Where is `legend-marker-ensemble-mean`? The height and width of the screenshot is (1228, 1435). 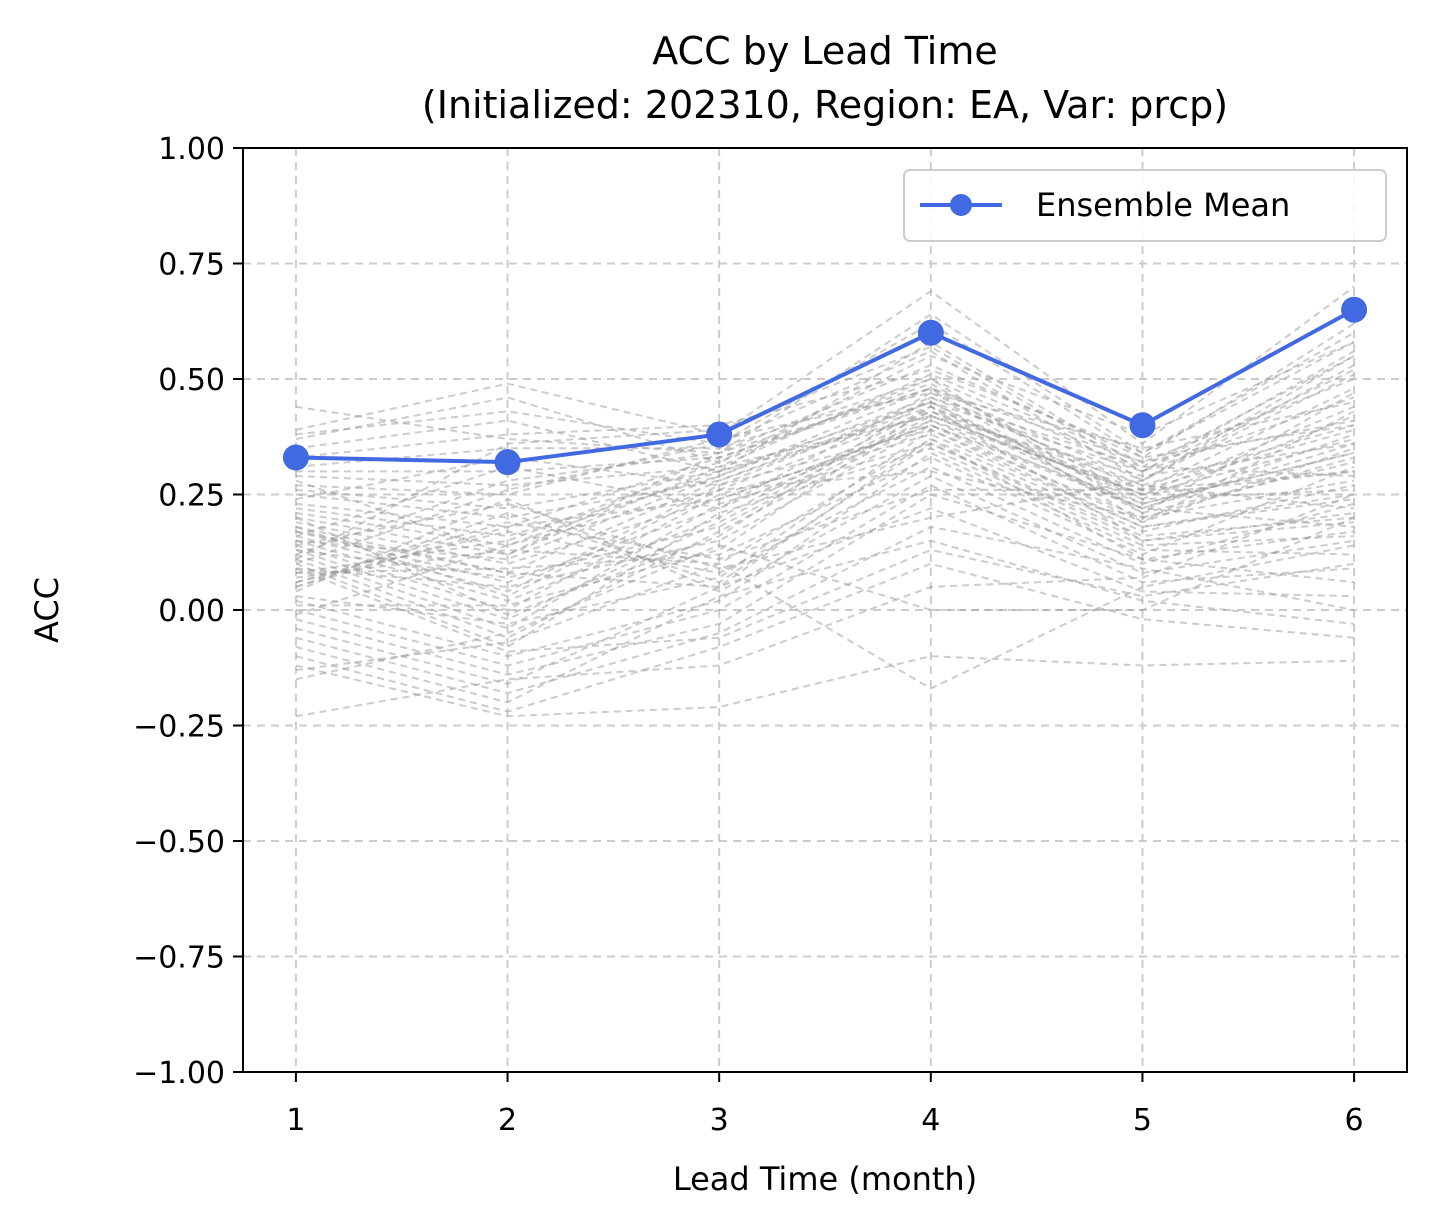 legend-marker-ensemble-mean is located at coordinates (961, 205).